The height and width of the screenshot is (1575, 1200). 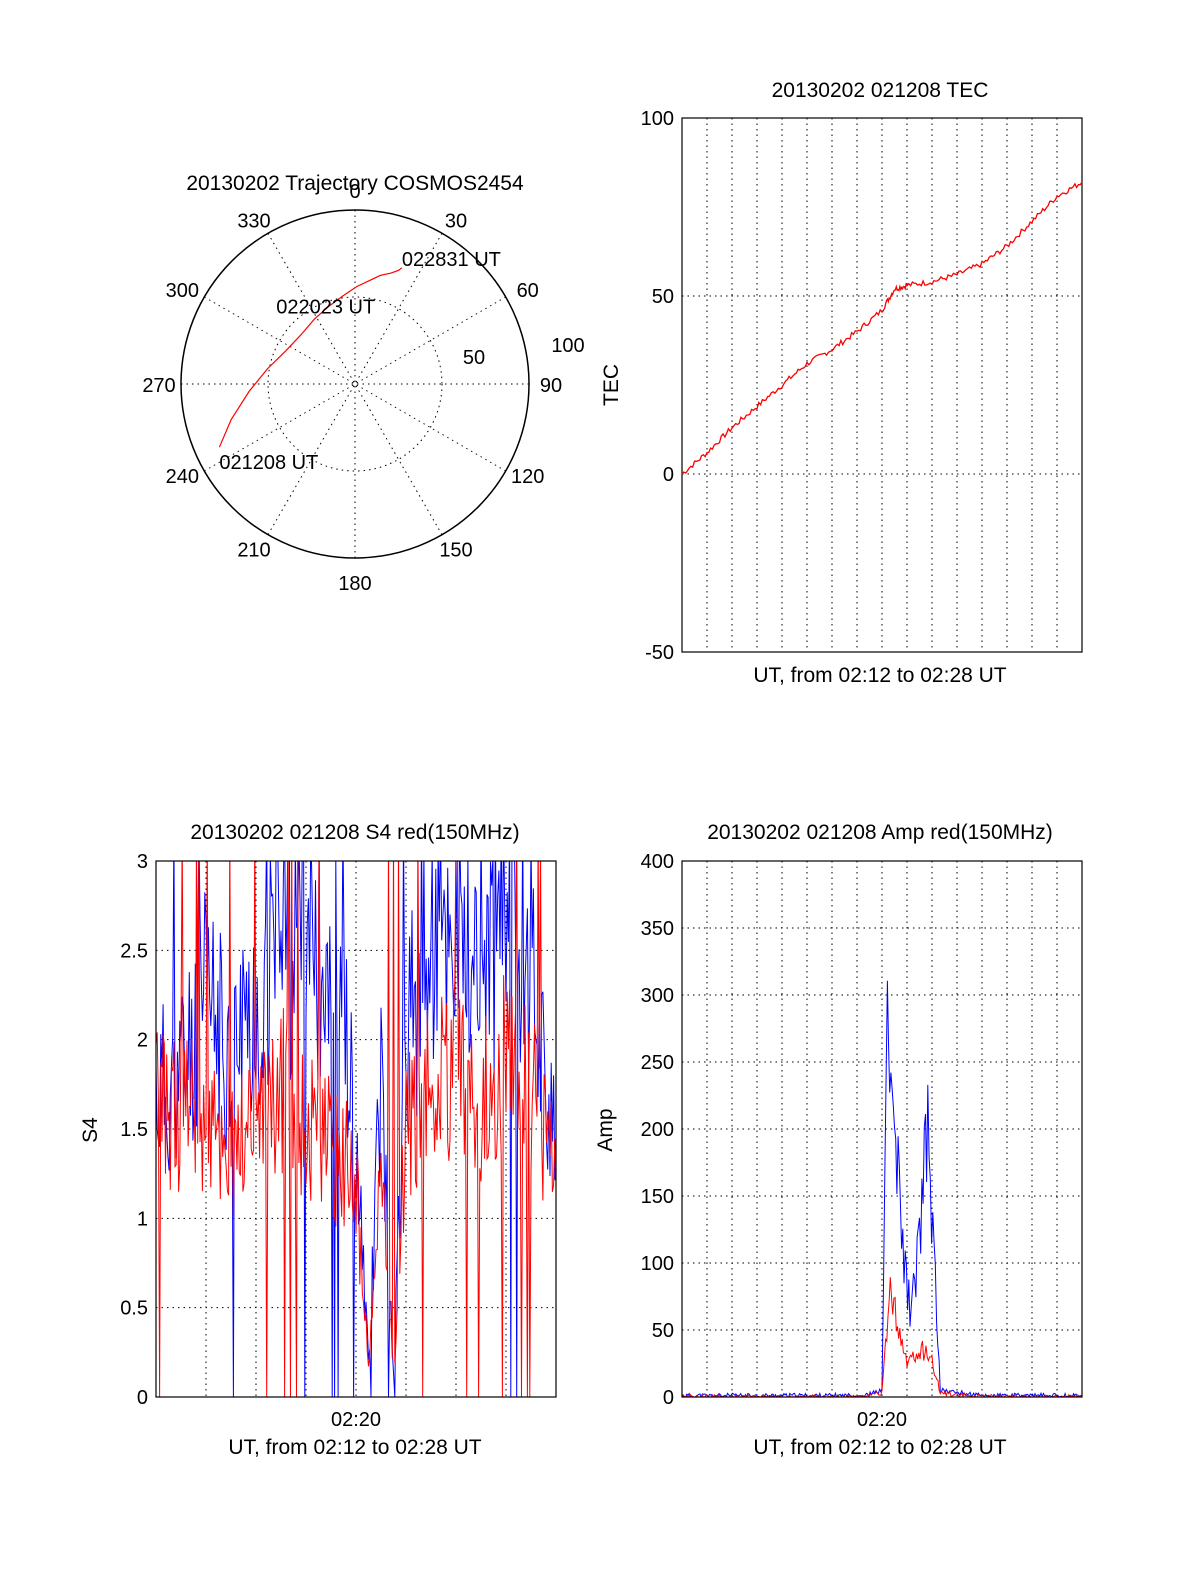 What do you see at coordinates (182, 477) in the screenshot?
I see `polar-azimuth-label-240: 240` at bounding box center [182, 477].